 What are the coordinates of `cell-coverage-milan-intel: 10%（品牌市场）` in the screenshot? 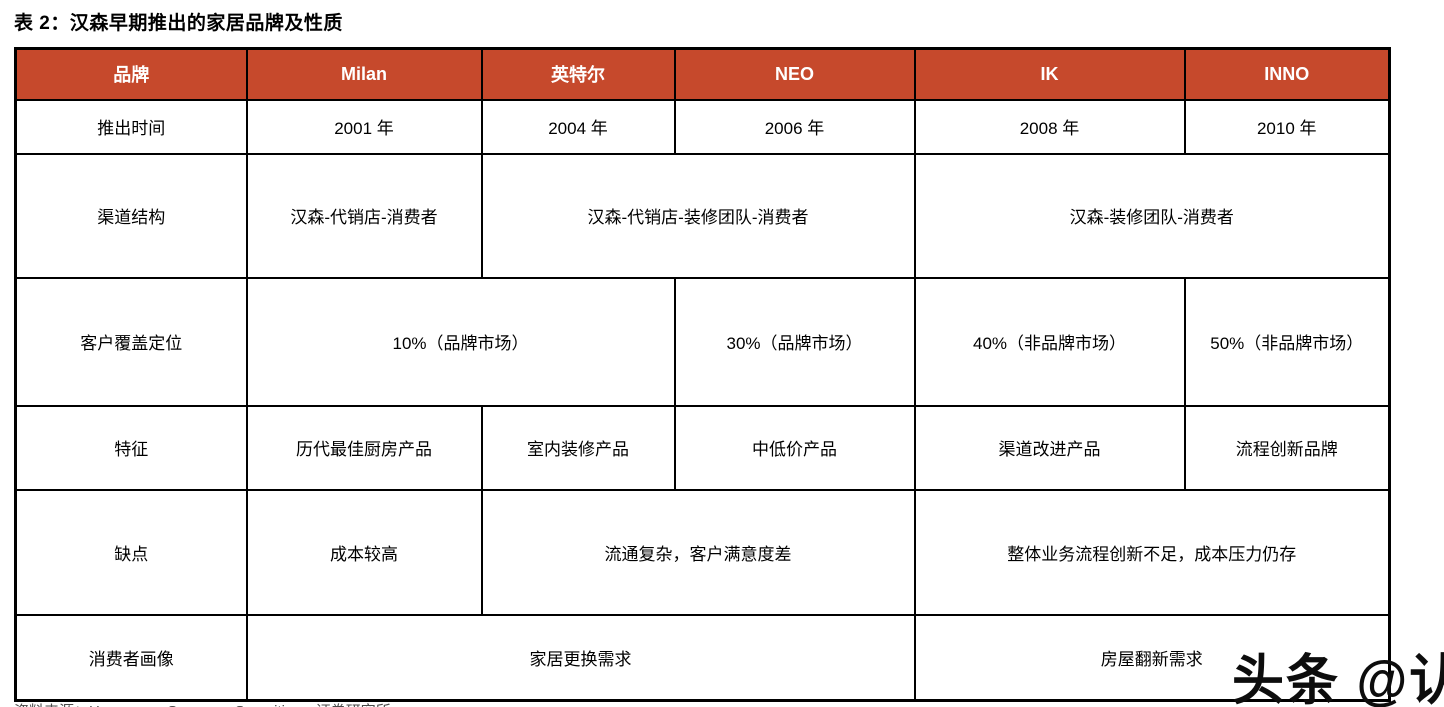 It's located at (460, 341).